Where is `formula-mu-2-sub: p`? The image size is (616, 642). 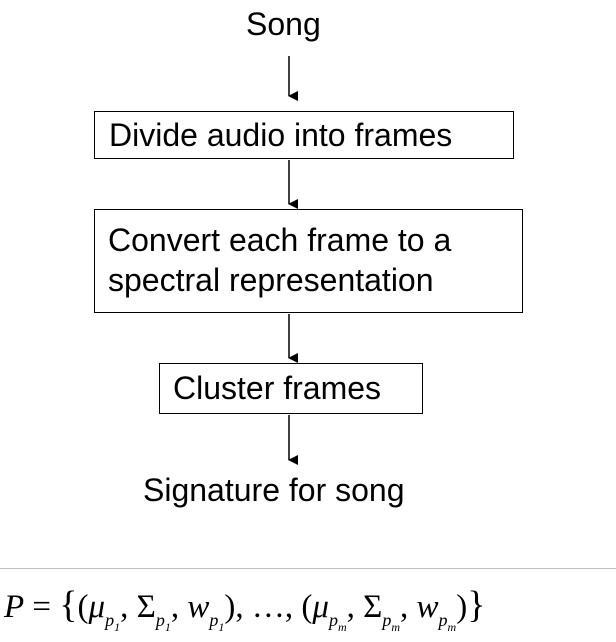
formula-mu-2-sub: p is located at coordinates (333, 620).